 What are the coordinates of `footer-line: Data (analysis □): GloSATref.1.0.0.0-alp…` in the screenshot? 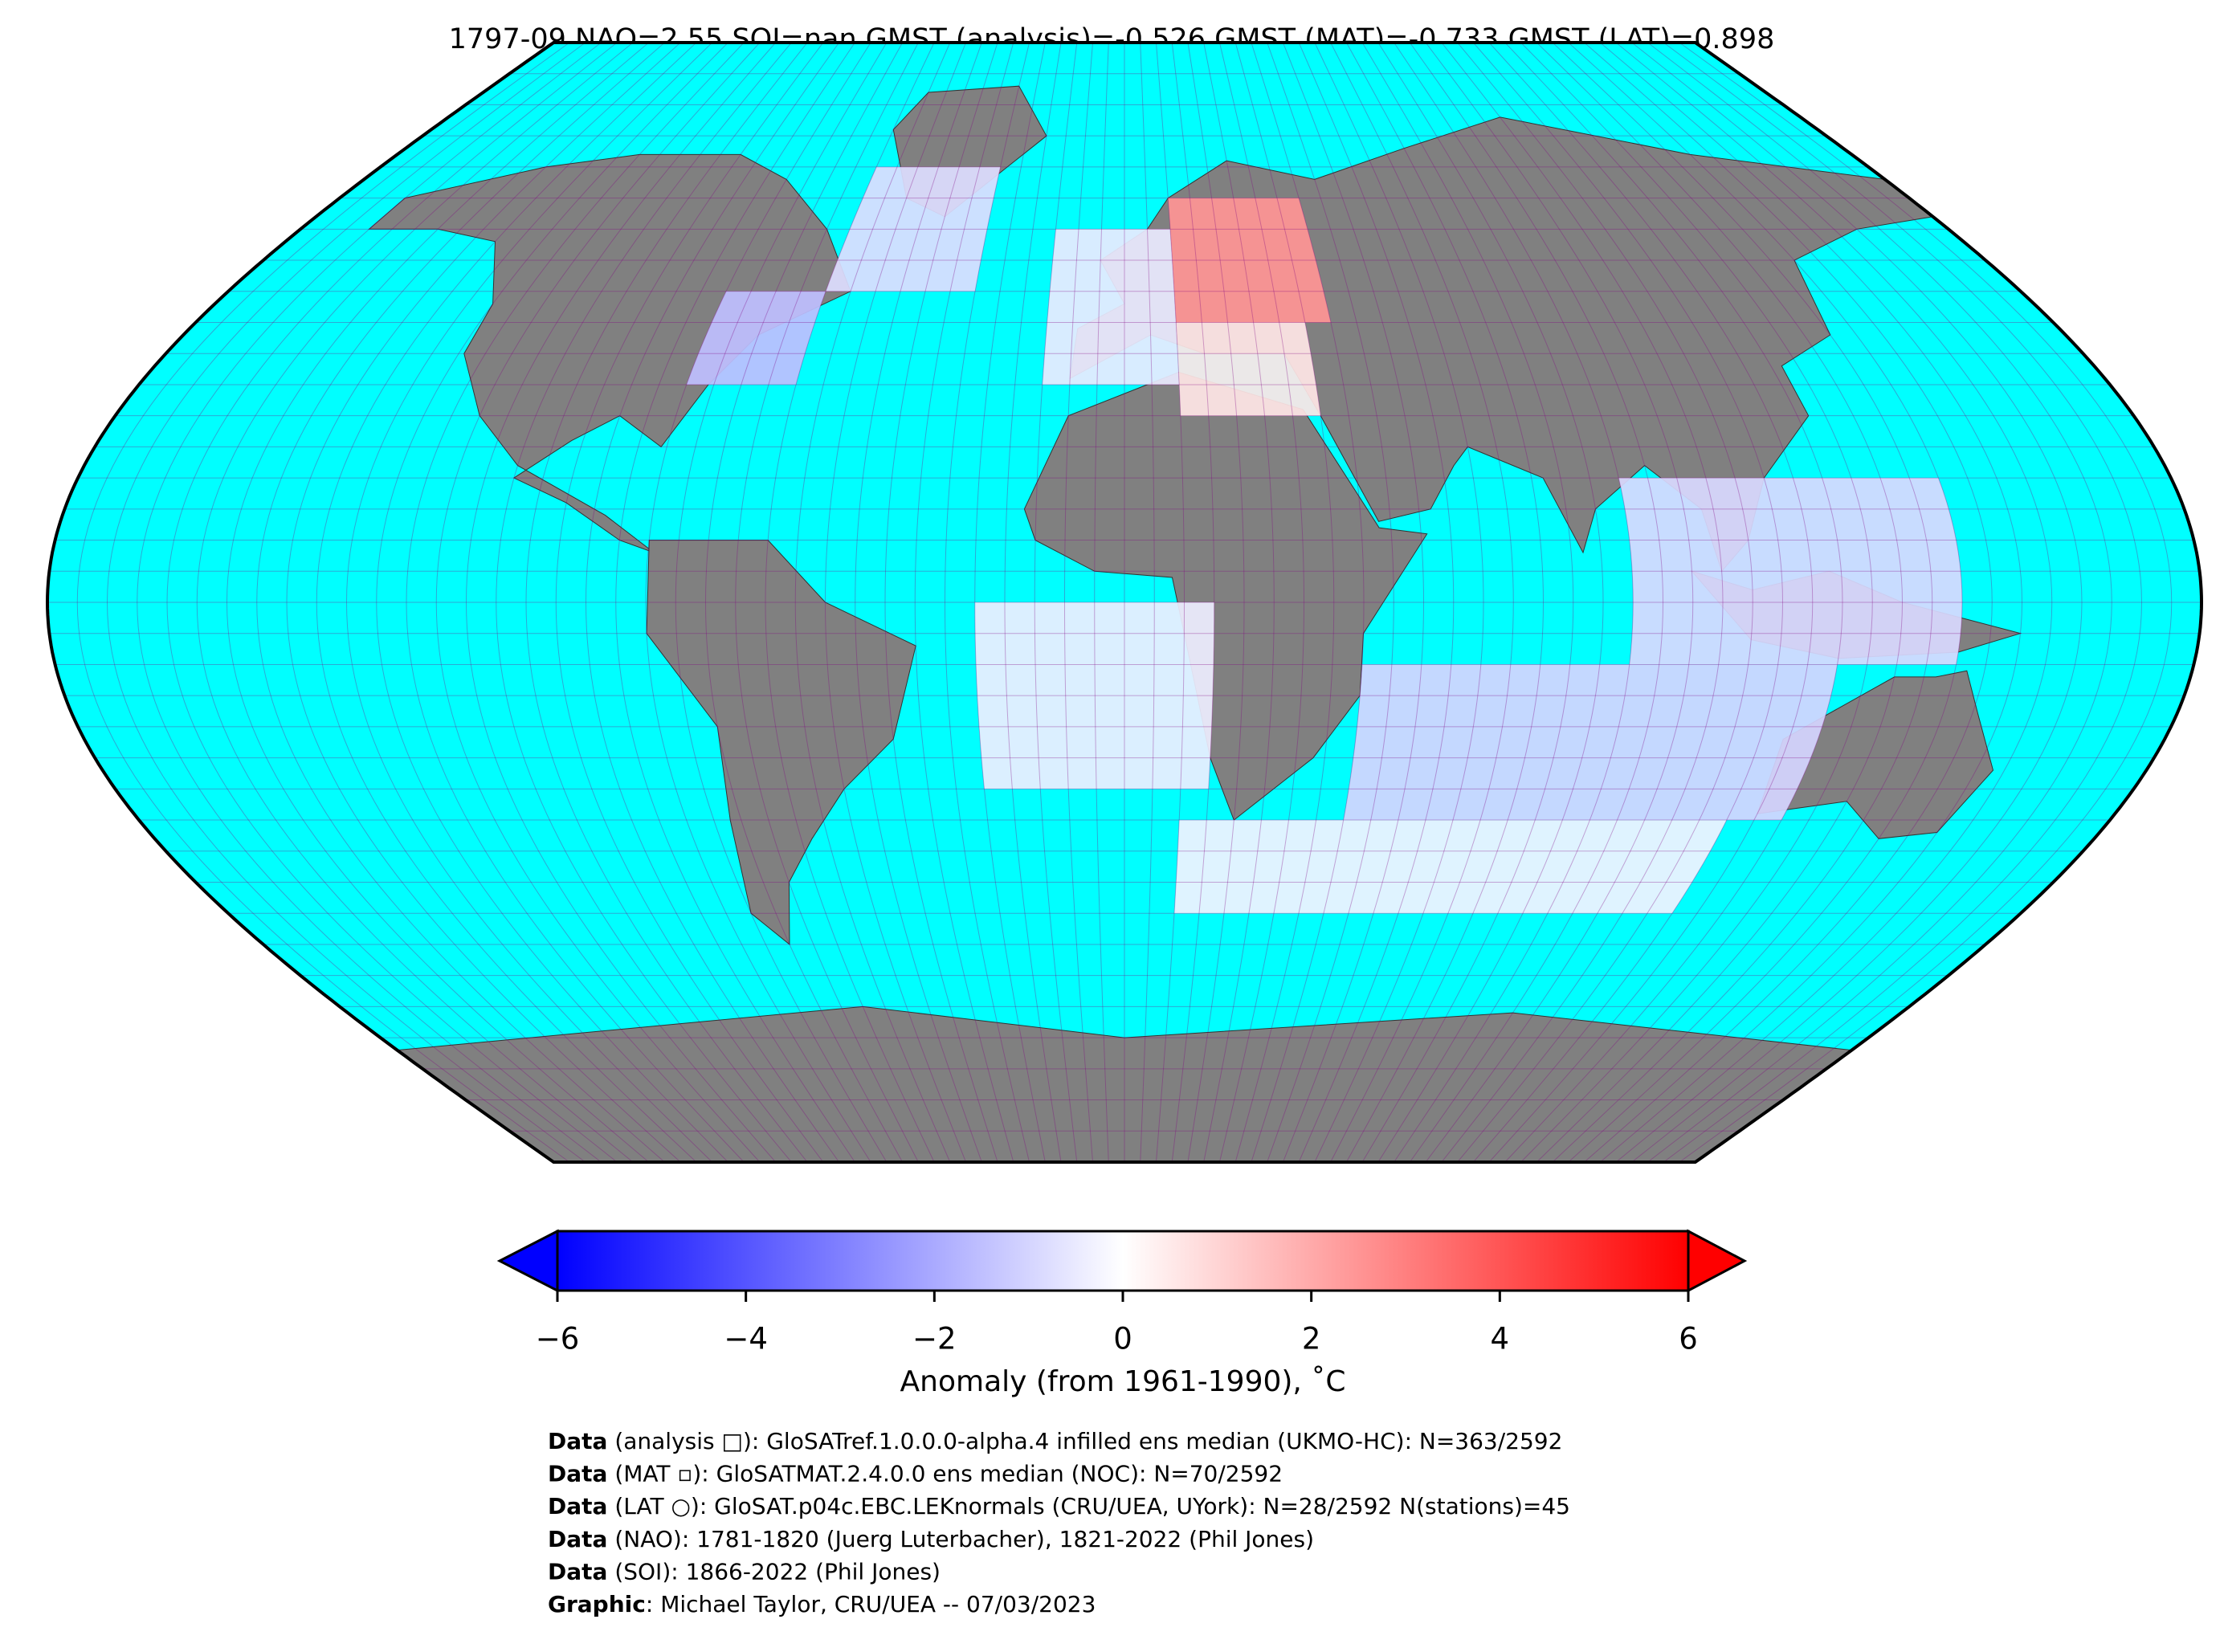 It's located at (1055, 1441).